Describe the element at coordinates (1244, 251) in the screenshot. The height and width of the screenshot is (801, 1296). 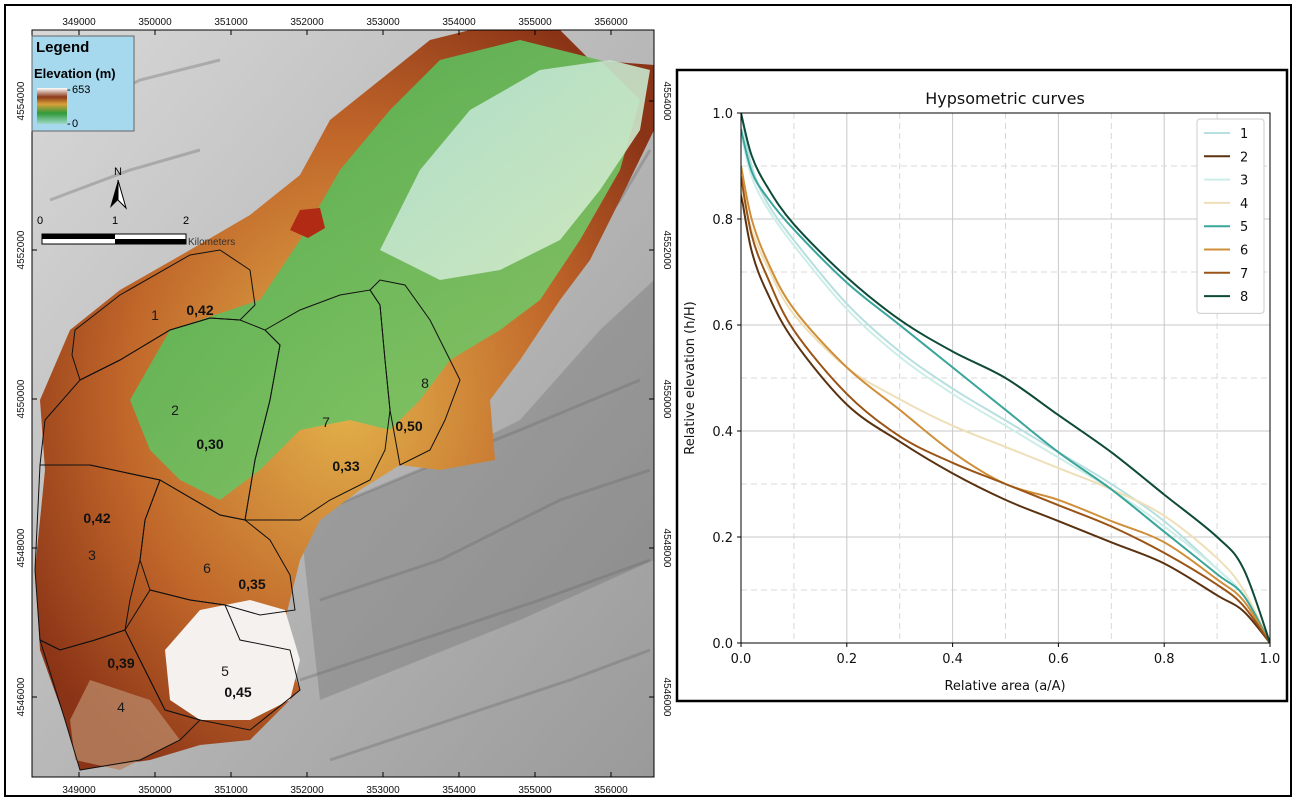
I see `legend-label-6: 6` at that location.